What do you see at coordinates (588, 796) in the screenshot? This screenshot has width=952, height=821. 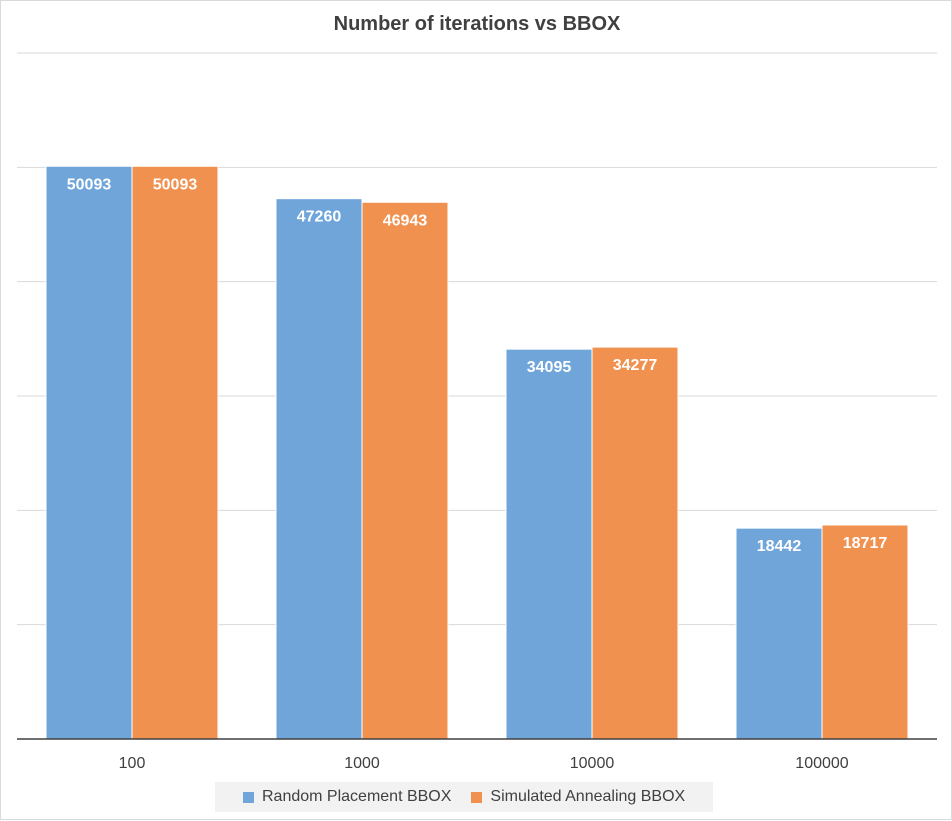 I see `legend-label-simulated-annealing: Simulated Annealing BBOX` at bounding box center [588, 796].